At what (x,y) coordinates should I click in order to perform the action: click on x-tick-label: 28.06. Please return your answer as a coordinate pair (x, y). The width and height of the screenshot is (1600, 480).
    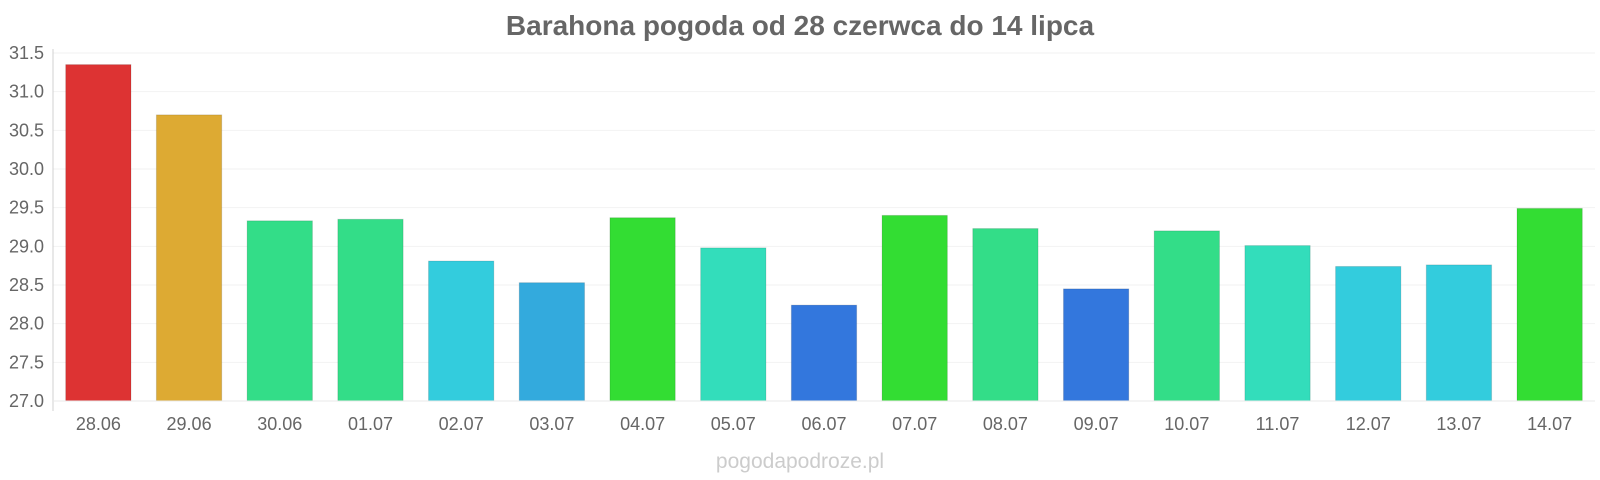
    Looking at the image, I should click on (98, 424).